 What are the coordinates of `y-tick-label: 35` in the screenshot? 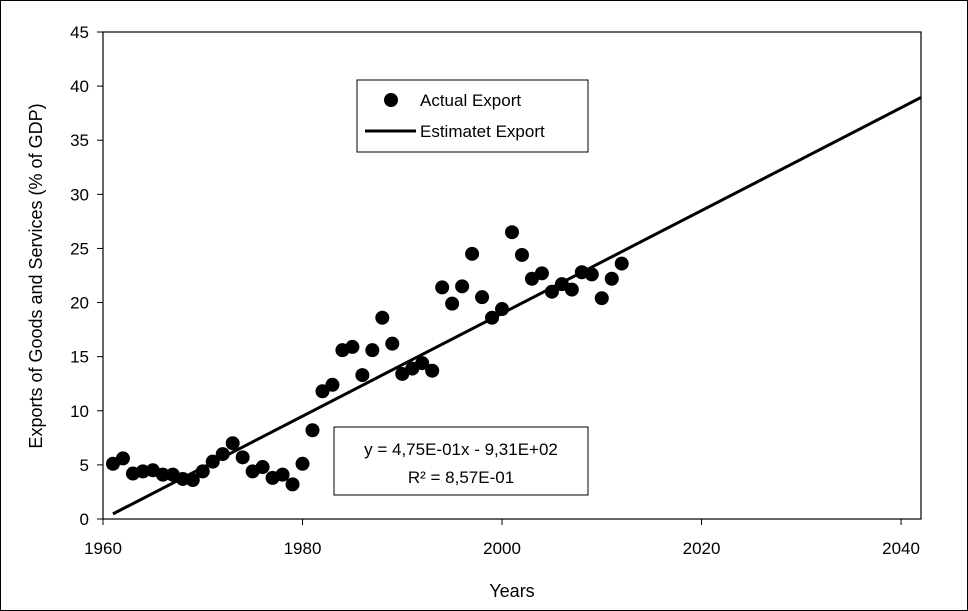 It's located at (79, 140).